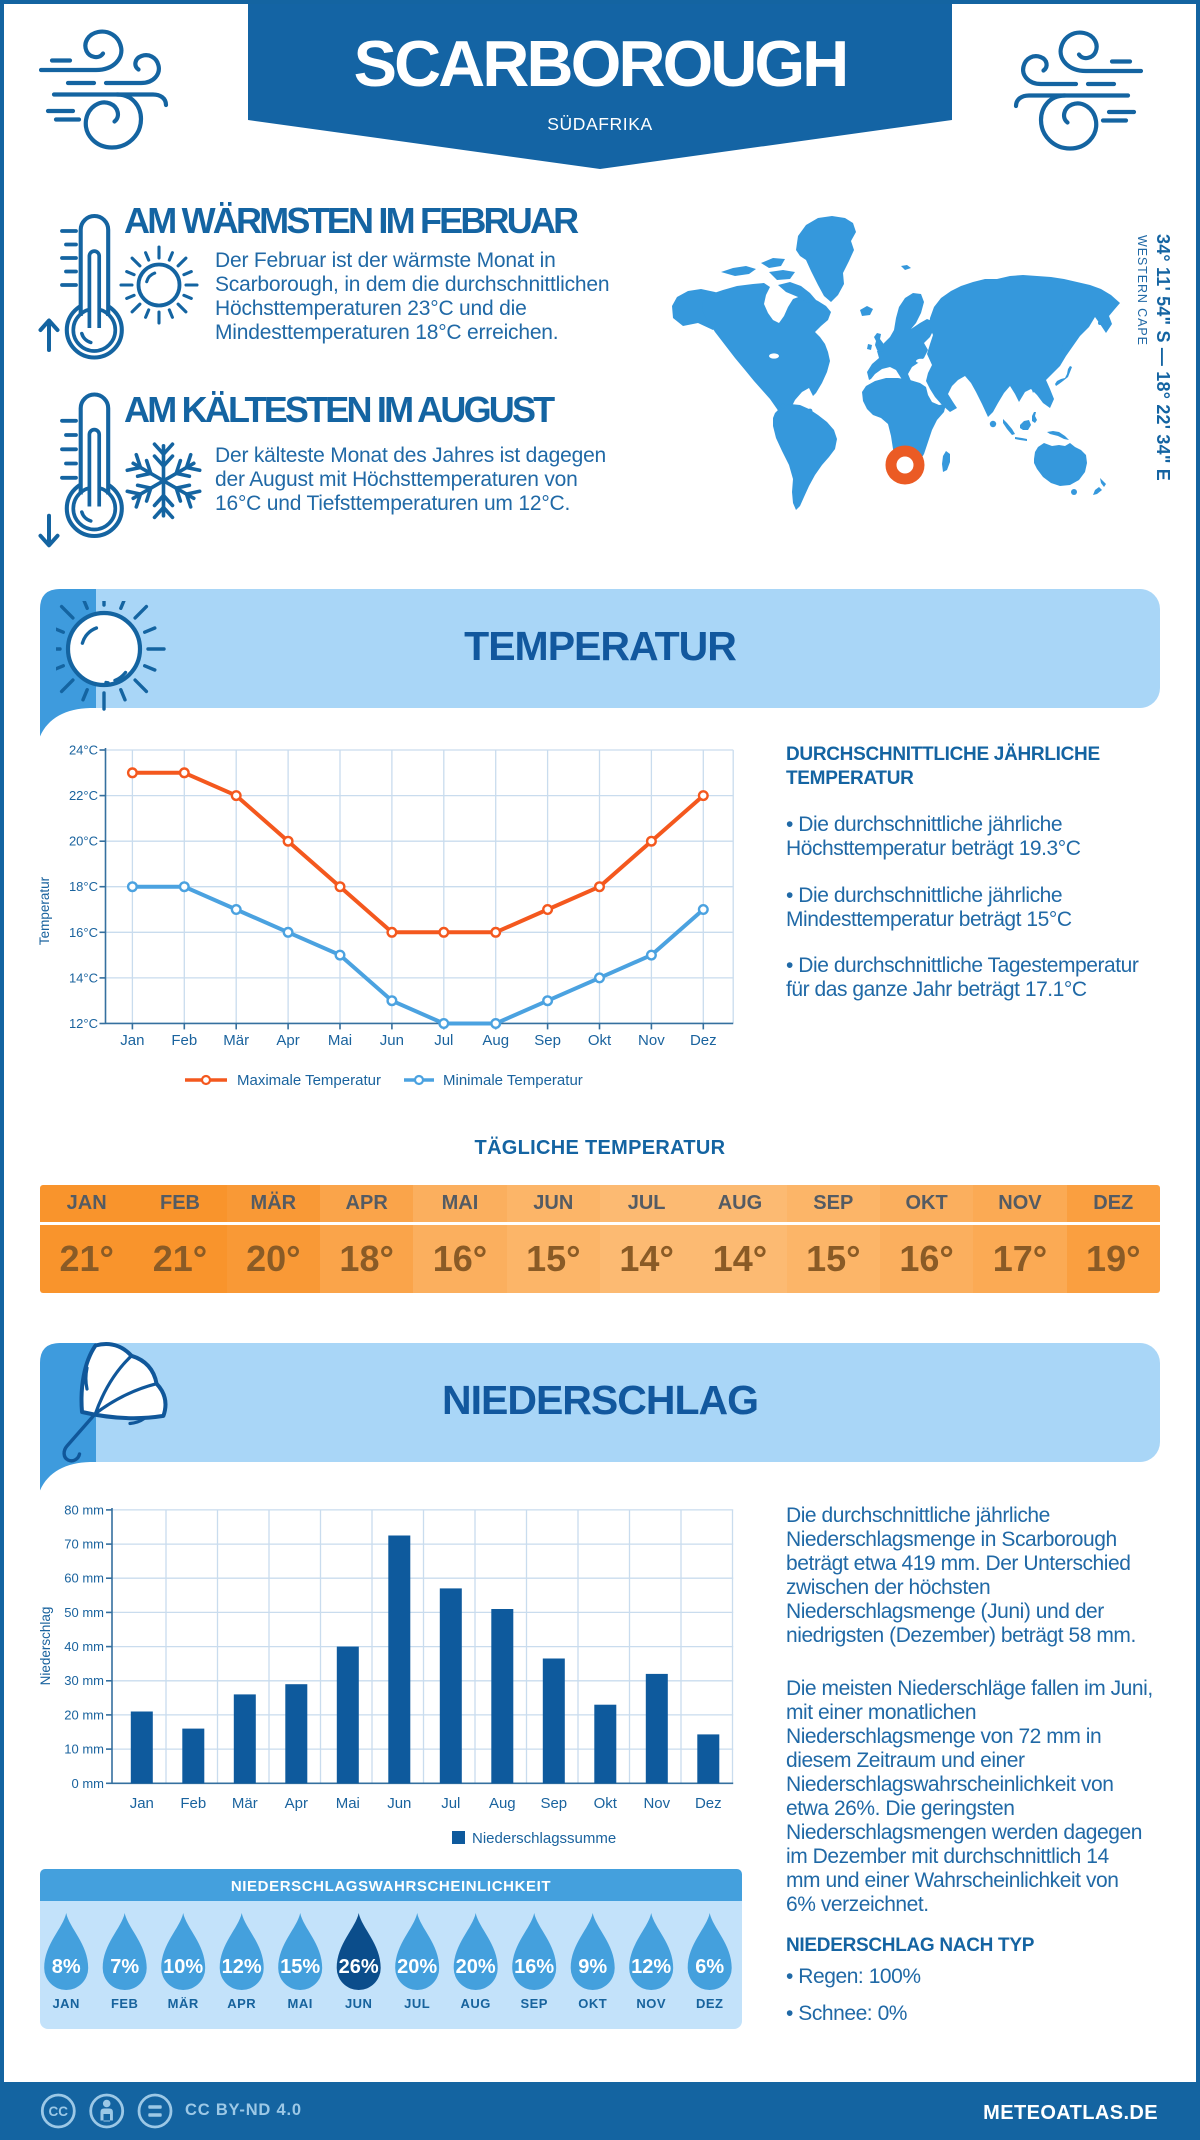  I want to click on svg-text: 24°C, so click(83, 750).